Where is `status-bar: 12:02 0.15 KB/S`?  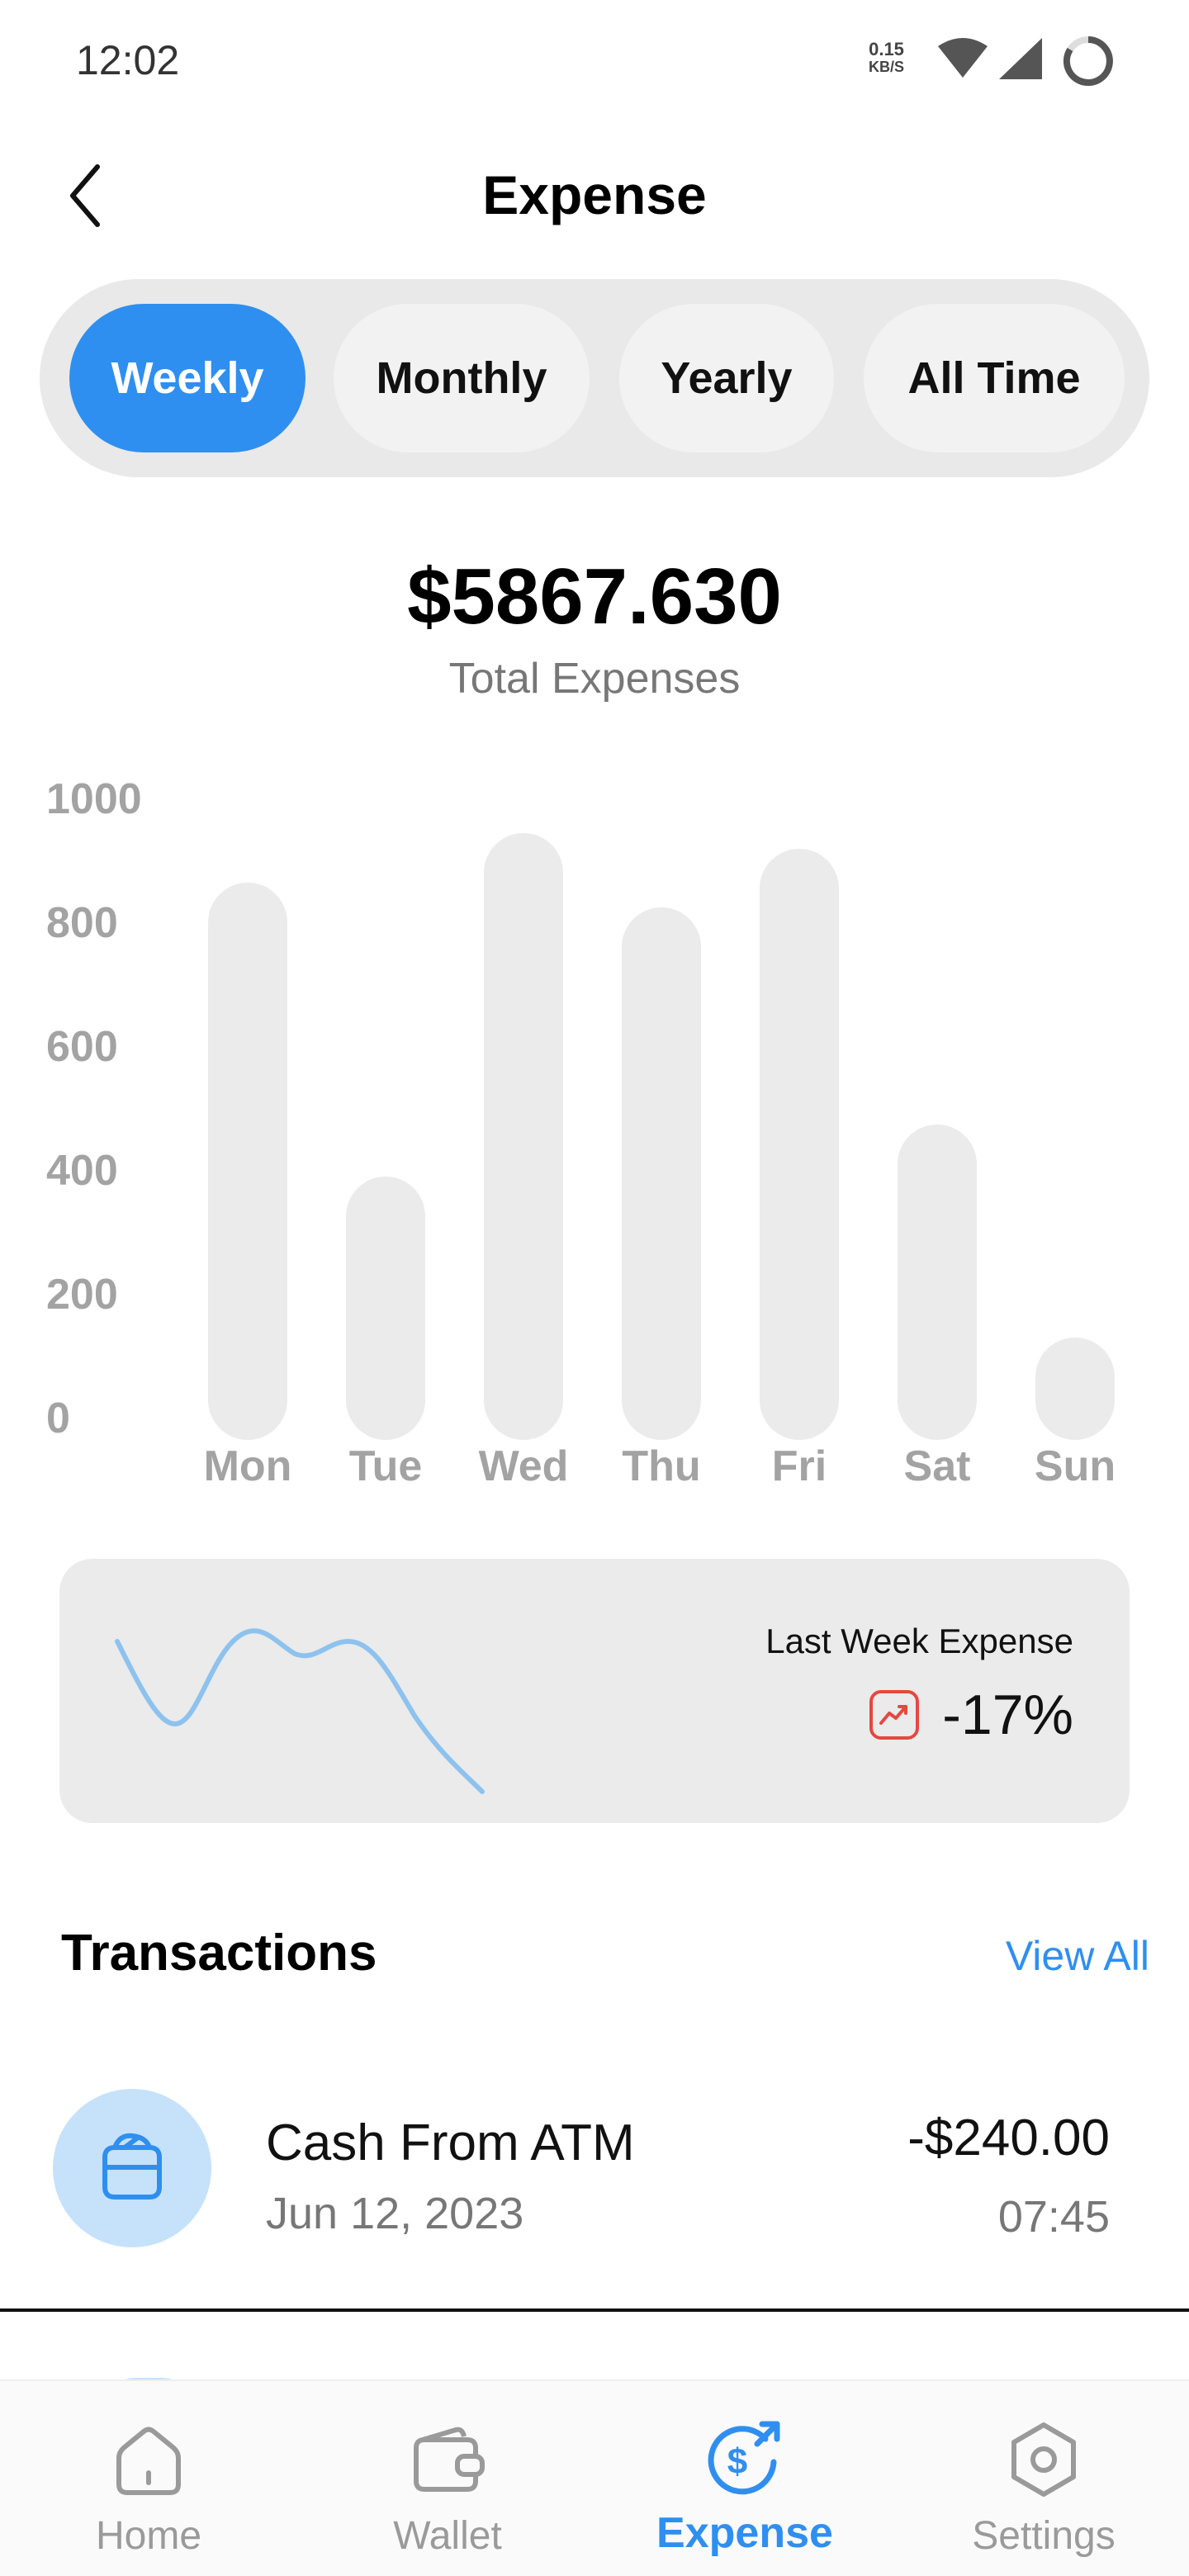 status-bar: 12:02 0.15 KB/S is located at coordinates (594, 62).